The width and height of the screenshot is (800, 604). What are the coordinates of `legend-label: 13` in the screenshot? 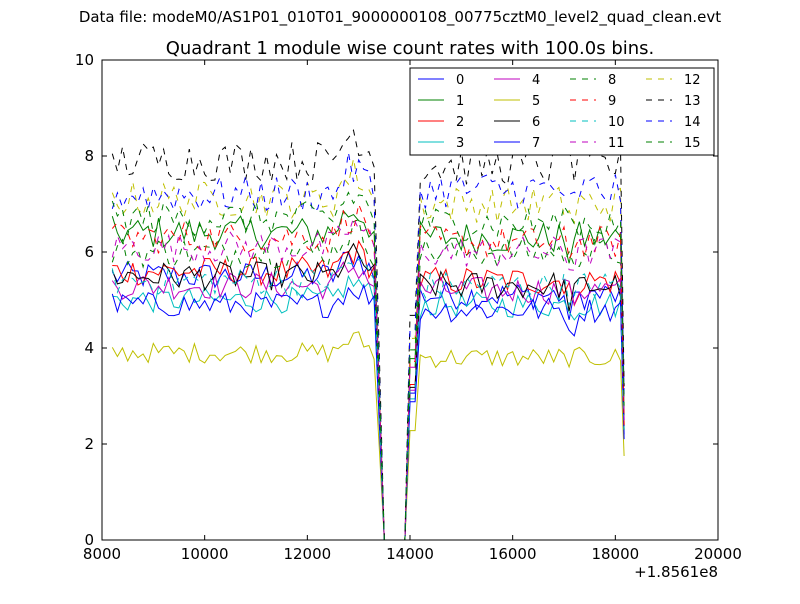 It's located at (692, 101).